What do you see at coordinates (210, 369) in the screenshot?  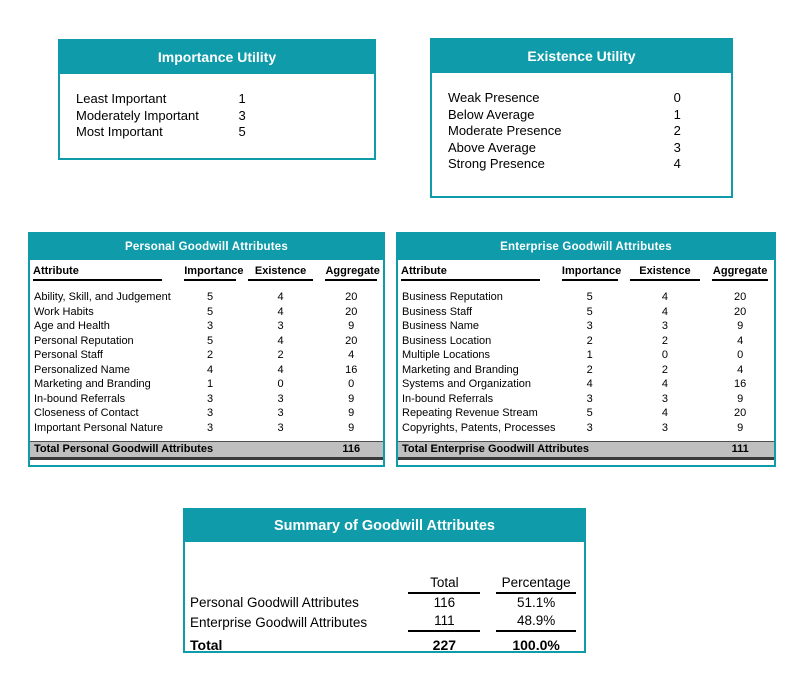 I see `importance-cell: 4` at bounding box center [210, 369].